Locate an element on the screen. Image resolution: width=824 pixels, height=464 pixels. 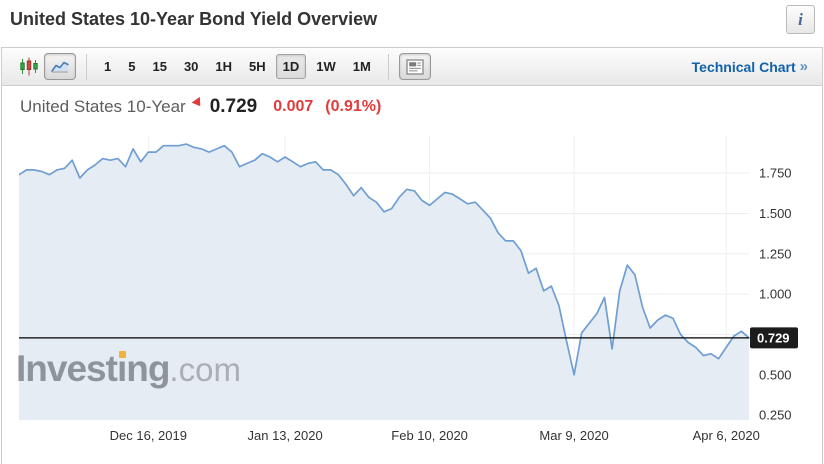
instrument-name: United States 10-Year is located at coordinates (103, 106).